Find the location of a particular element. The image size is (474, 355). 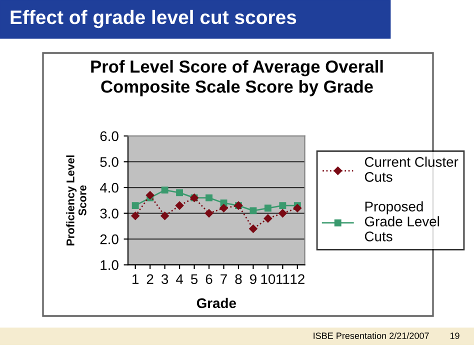

x-tick-label: 2 is located at coordinates (150, 279).